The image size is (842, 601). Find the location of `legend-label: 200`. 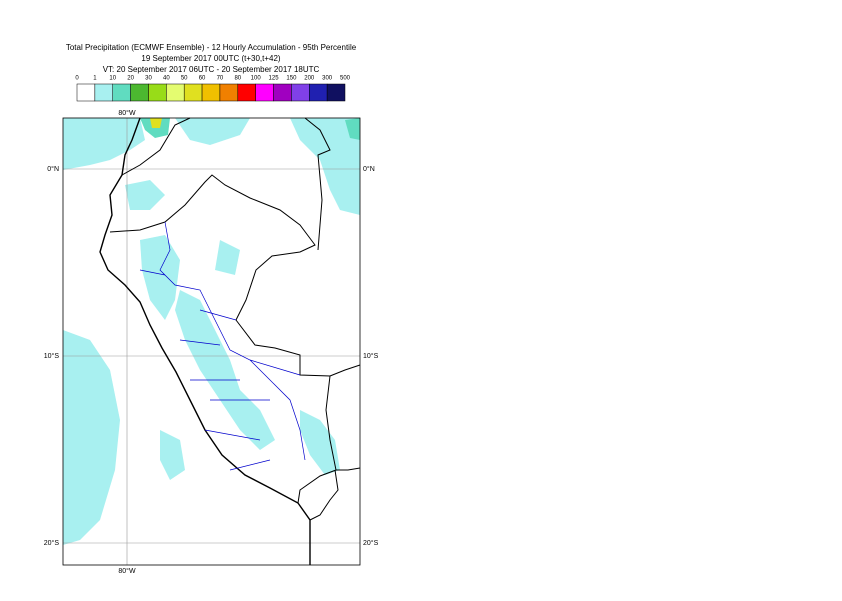

legend-label: 200 is located at coordinates (309, 79).